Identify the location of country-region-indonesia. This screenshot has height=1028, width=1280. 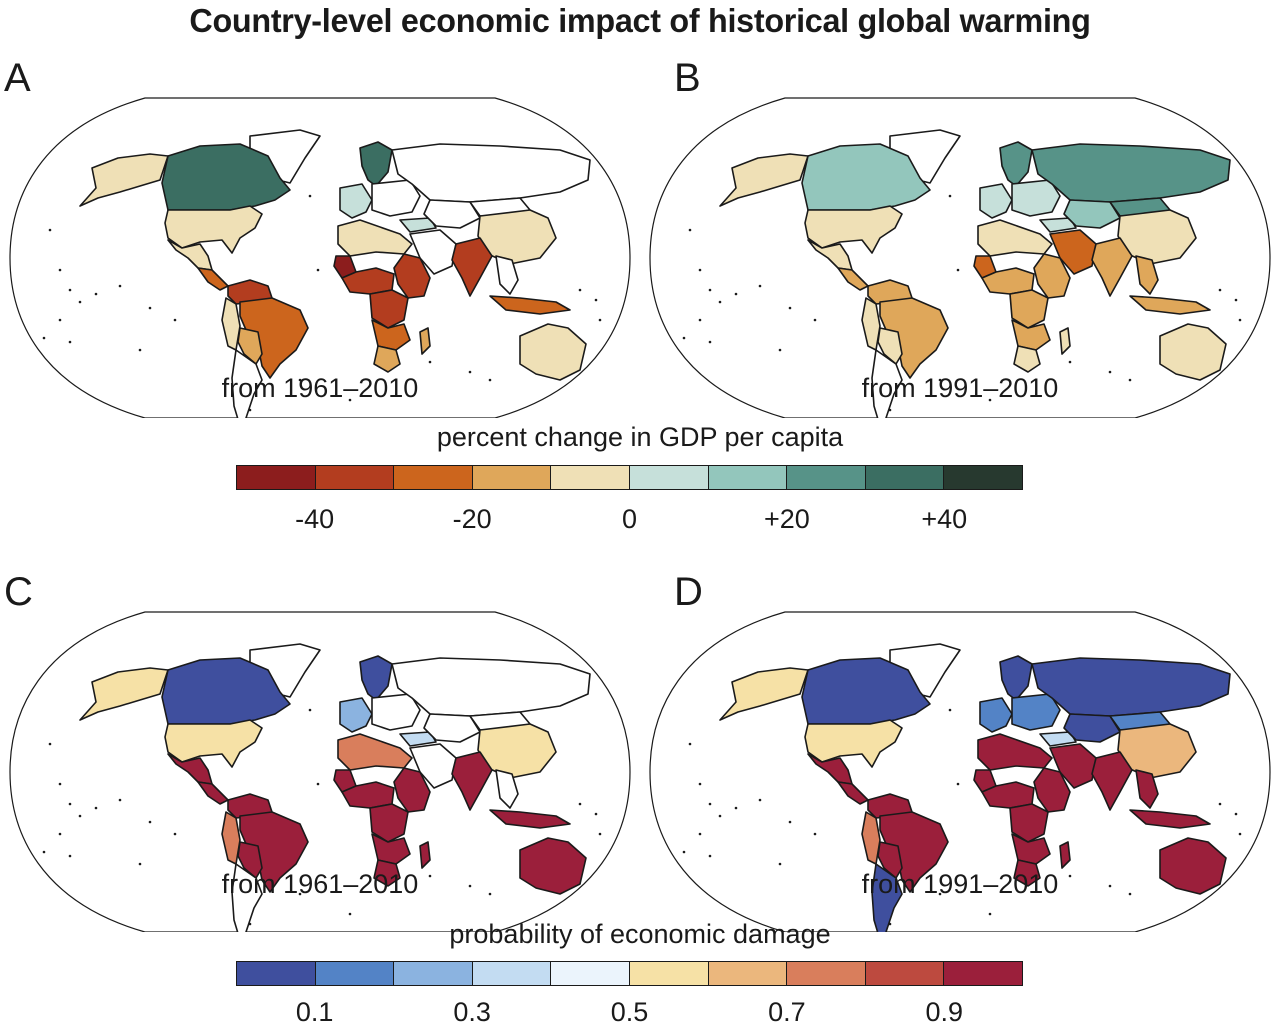
(1170, 819).